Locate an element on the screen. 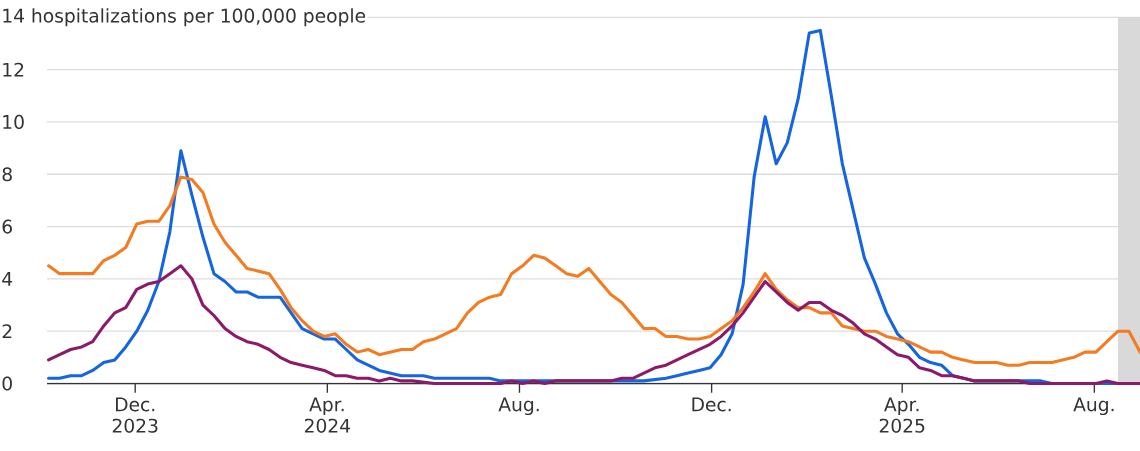  x-tick-label: Apr. 2025 is located at coordinates (902, 415).